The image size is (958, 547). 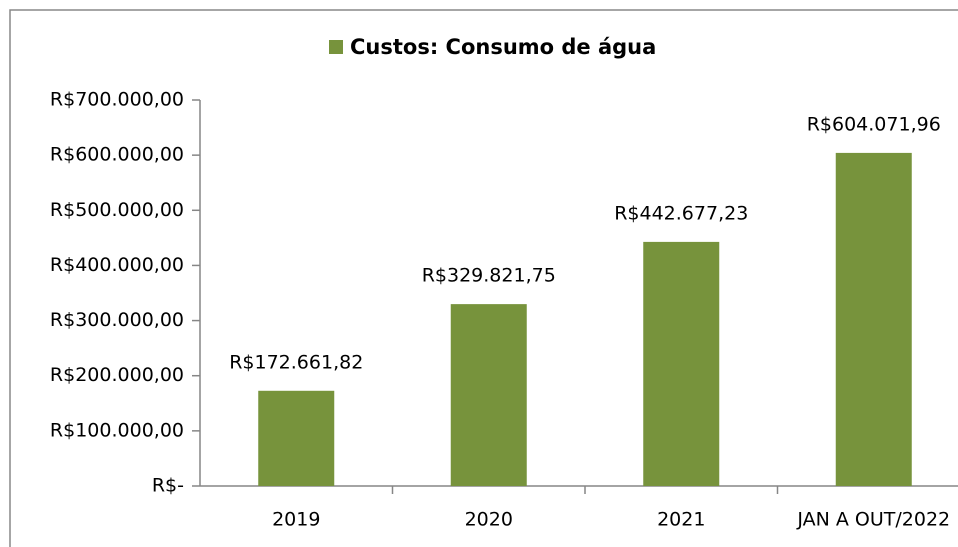 I want to click on x-tick-label: 2021, so click(x=681, y=520).